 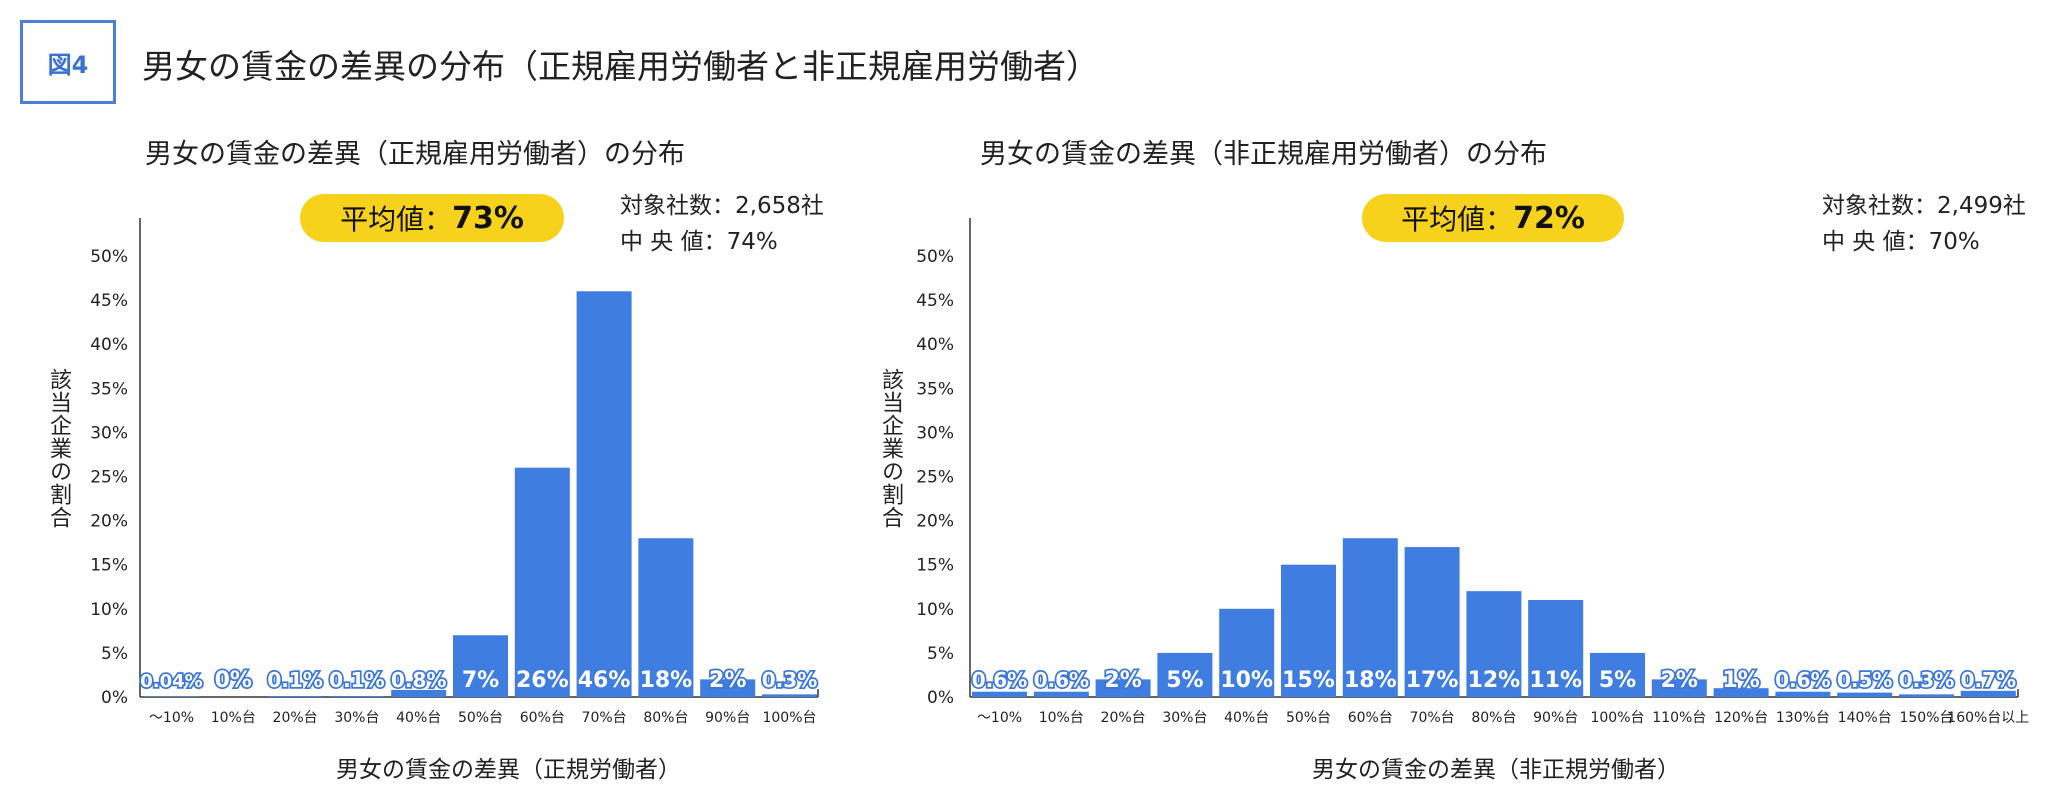 I want to click on data-label: 11%, so click(x=1555, y=680).